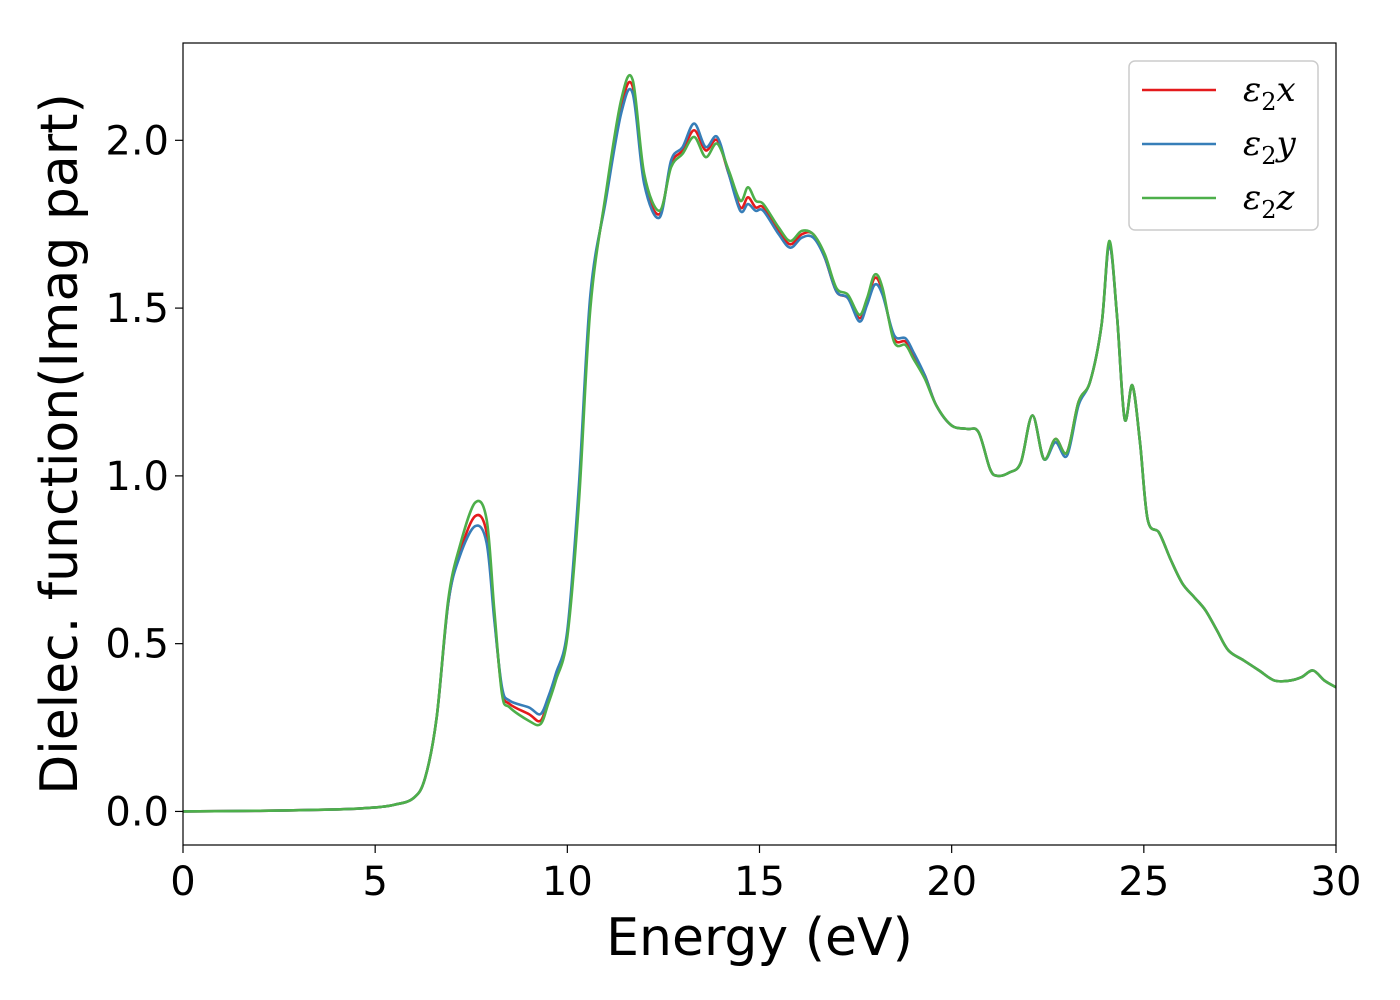 Image resolution: width=1400 pixels, height=1000 pixels. I want to click on y-axis-title: Dielec. function(Imag part), so click(60, 444).